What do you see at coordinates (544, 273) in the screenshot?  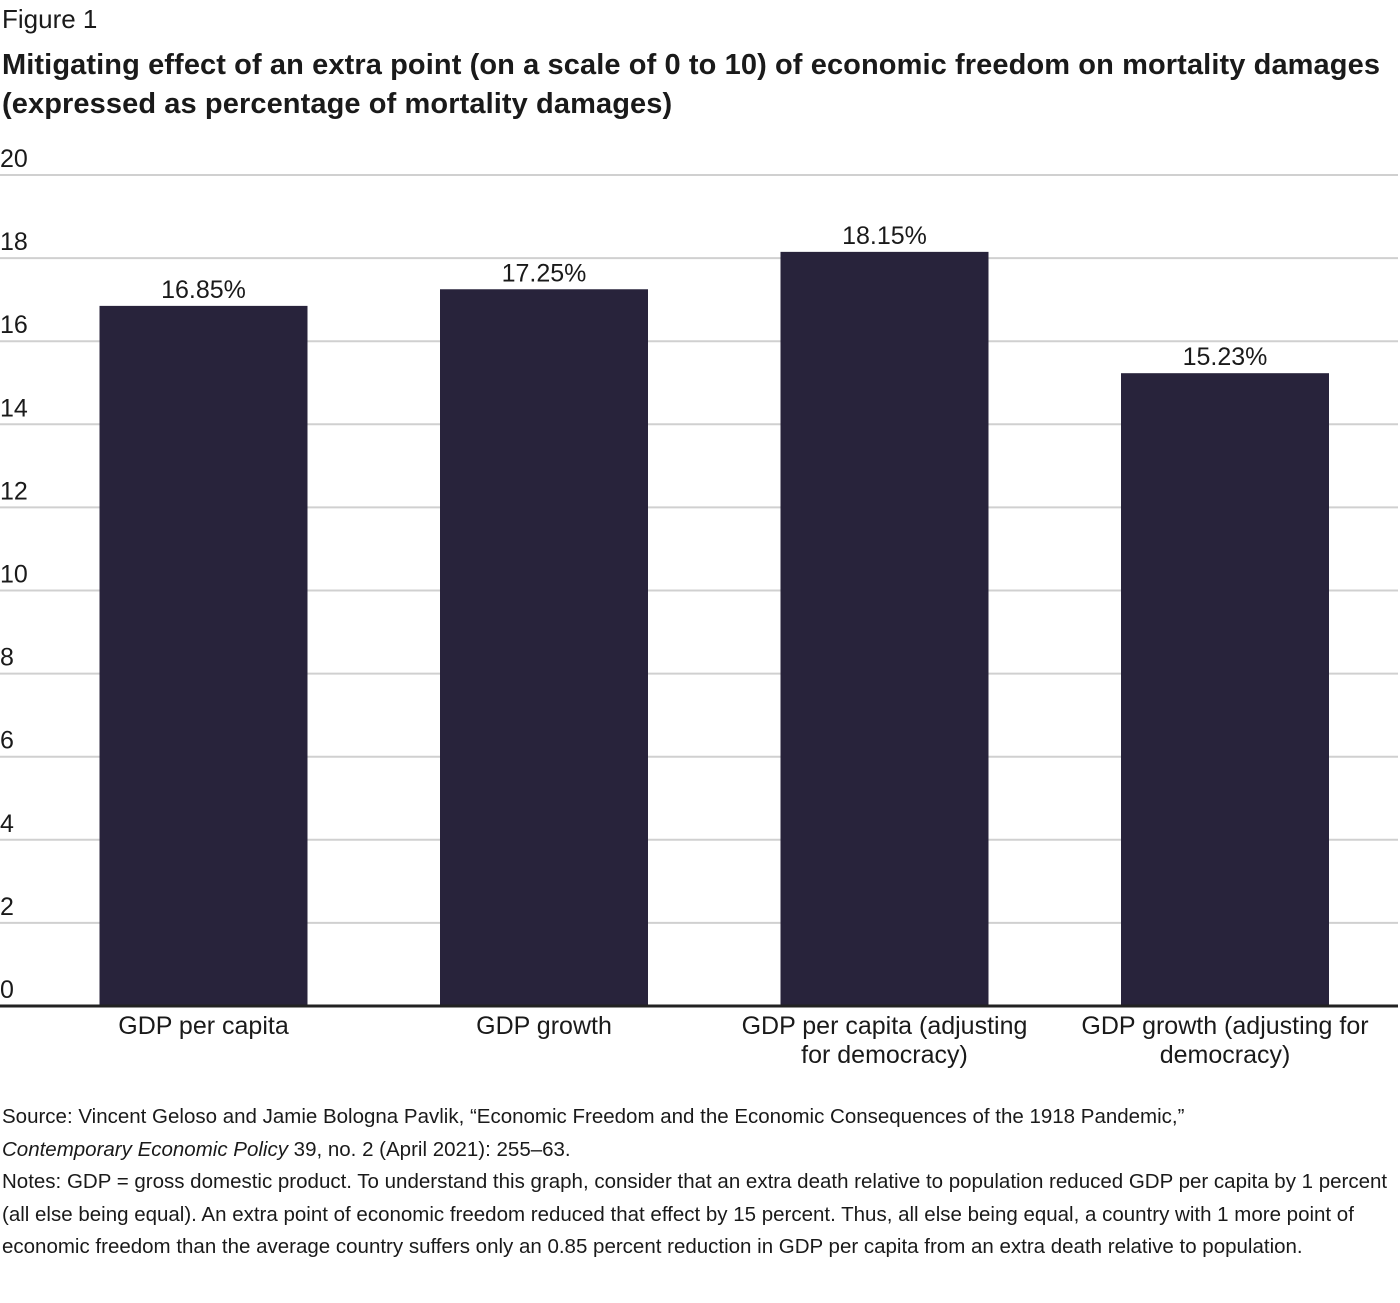 I see `bar-value-label: 17.25%` at bounding box center [544, 273].